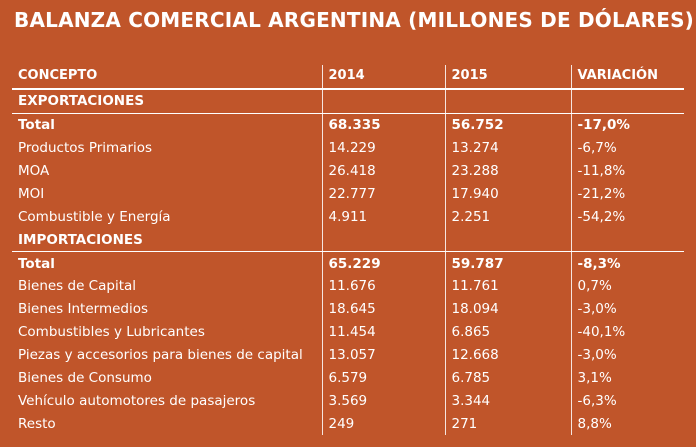 The image size is (696, 447). What do you see at coordinates (597, 148) in the screenshot?
I see `variacion-cell: -6,7%` at bounding box center [597, 148].